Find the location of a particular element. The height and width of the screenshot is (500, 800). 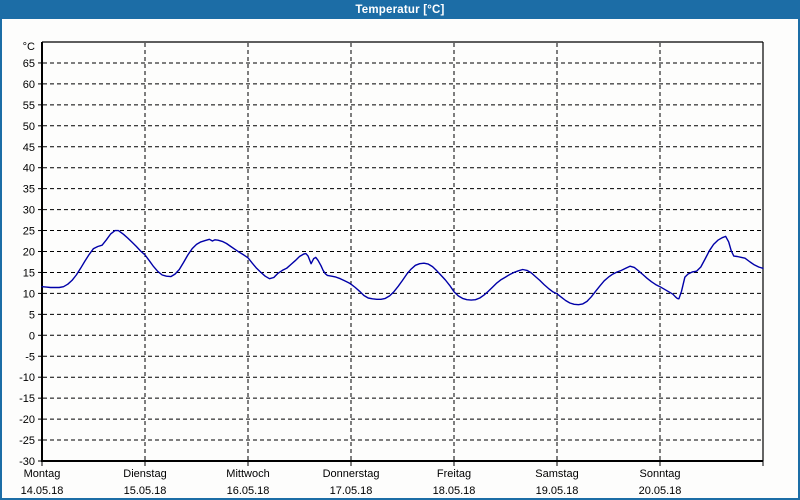

x-axis-date-label: 15.05.18 is located at coordinates (145, 491).